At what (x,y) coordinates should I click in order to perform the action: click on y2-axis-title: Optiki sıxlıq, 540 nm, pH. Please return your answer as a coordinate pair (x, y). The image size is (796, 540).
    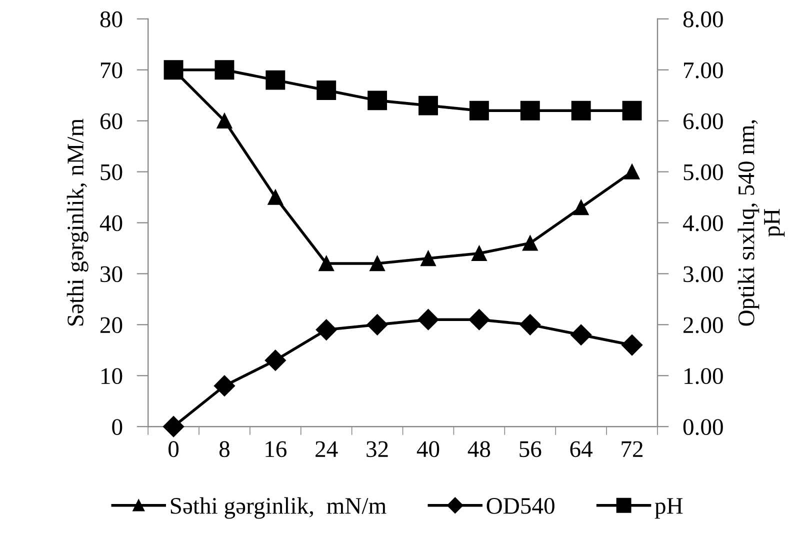
    Looking at the image, I should click on (761, 223).